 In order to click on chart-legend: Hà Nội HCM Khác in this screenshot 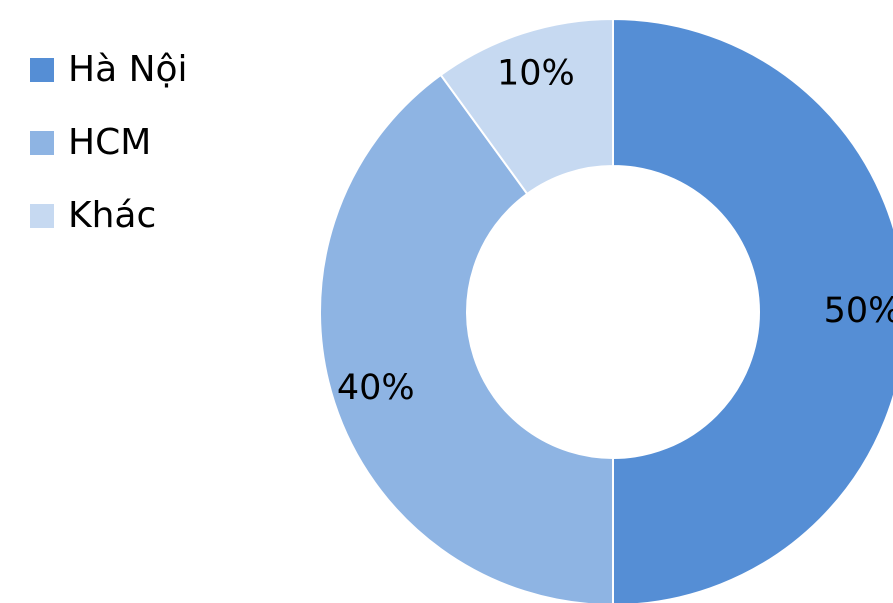, I will do `click(109, 153)`.